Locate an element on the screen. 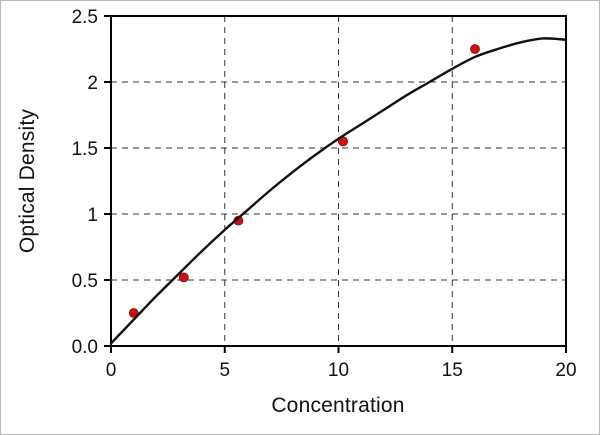 Image resolution: width=600 pixels, height=435 pixels. x-tick-label: 0 is located at coordinates (111, 370).